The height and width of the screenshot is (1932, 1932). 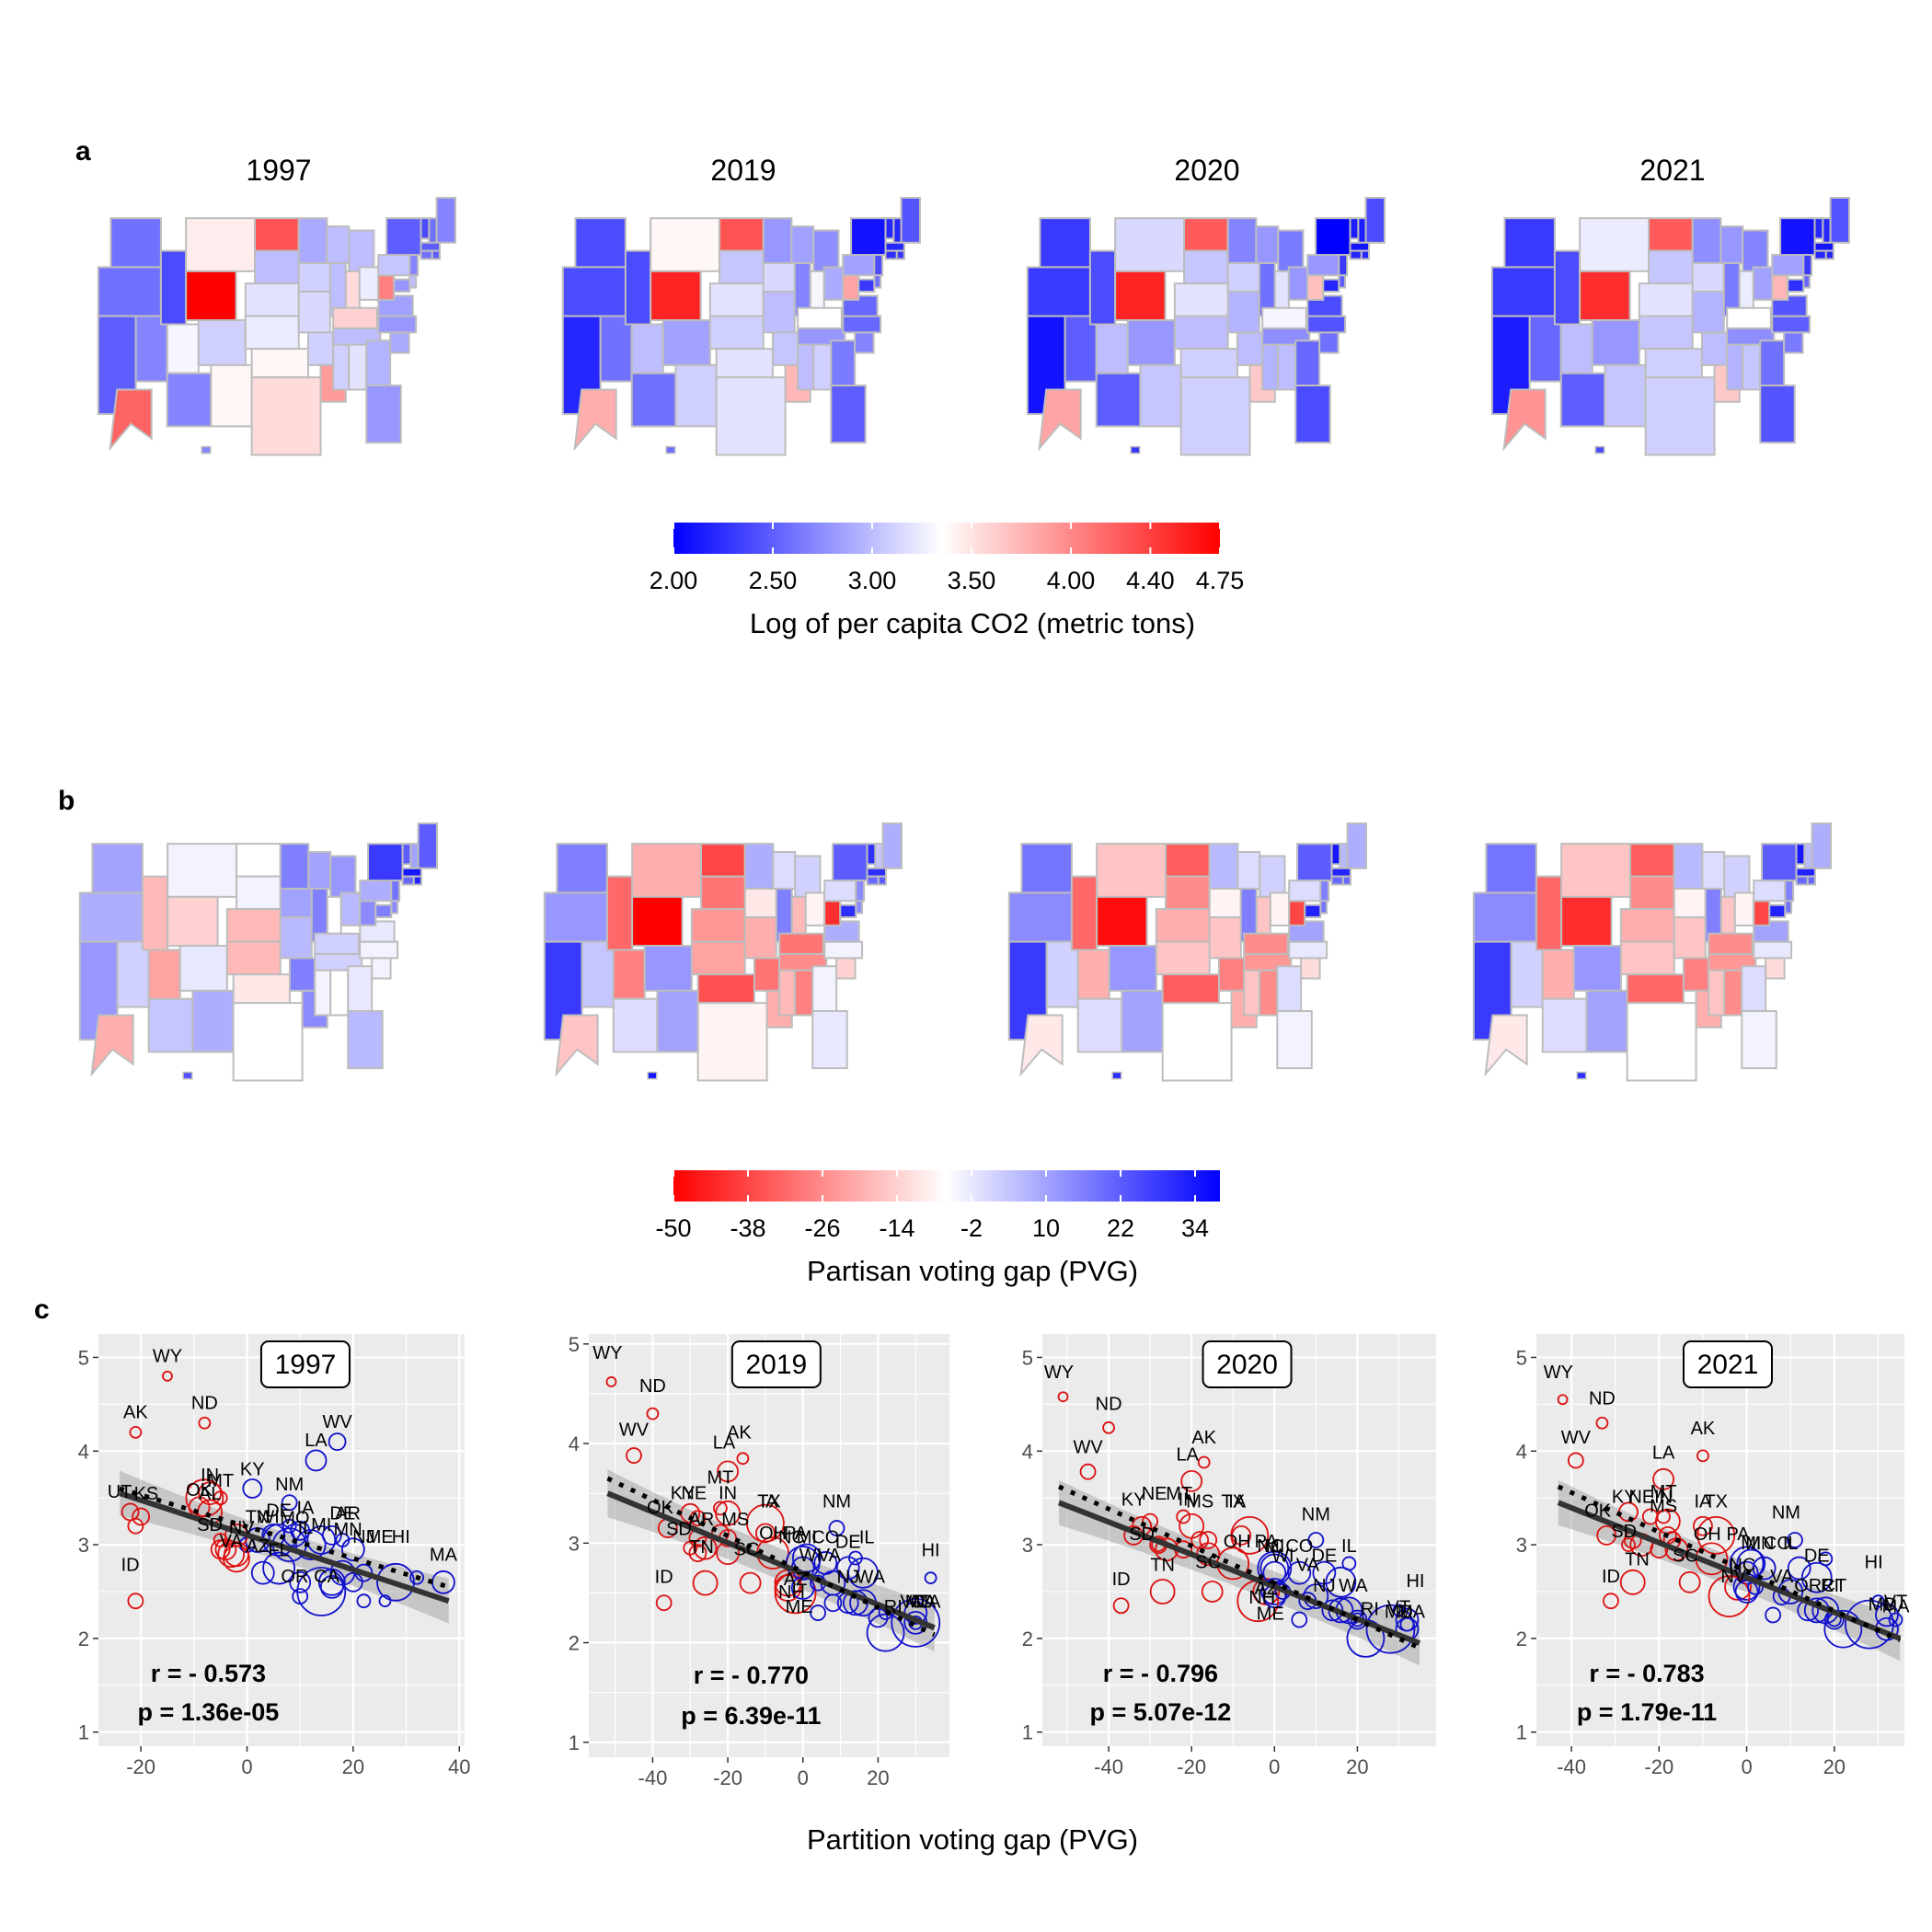 What do you see at coordinates (1729, 1563) in the screenshot?
I see `dotted-fit-line-2021` at bounding box center [1729, 1563].